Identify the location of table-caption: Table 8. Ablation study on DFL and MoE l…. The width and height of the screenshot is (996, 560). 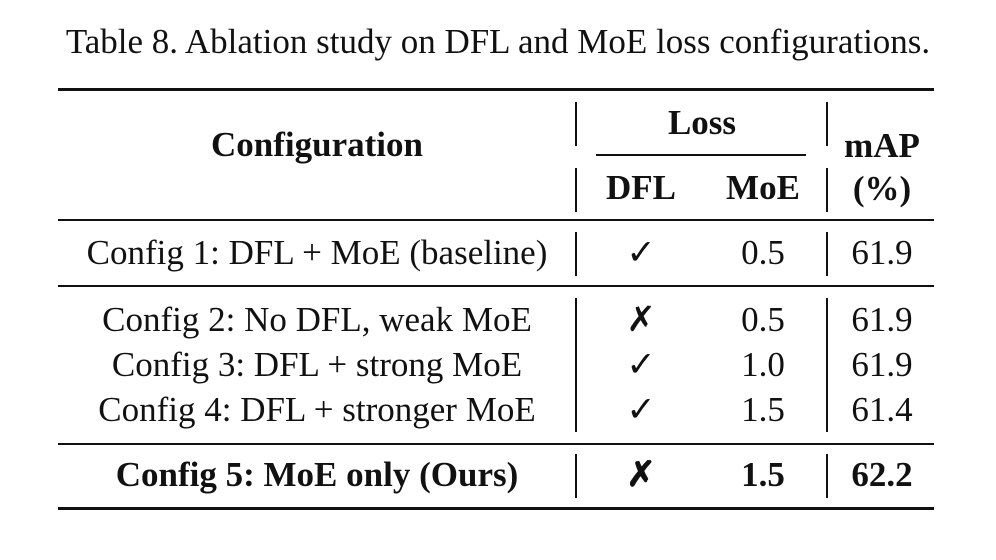
(498, 41).